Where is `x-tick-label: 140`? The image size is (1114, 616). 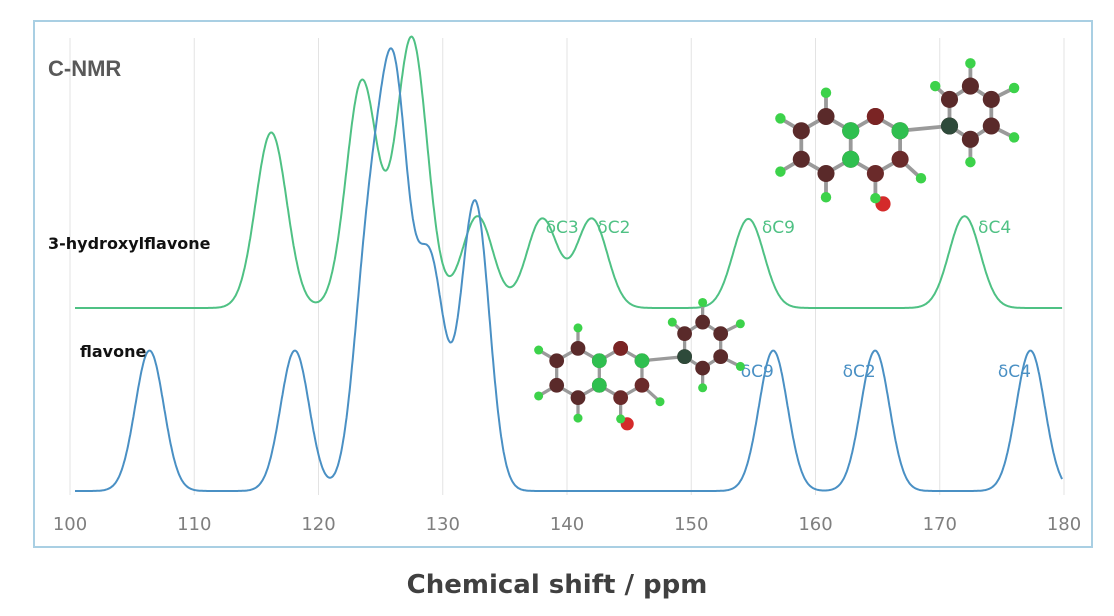 x-tick-label: 140 is located at coordinates (567, 524).